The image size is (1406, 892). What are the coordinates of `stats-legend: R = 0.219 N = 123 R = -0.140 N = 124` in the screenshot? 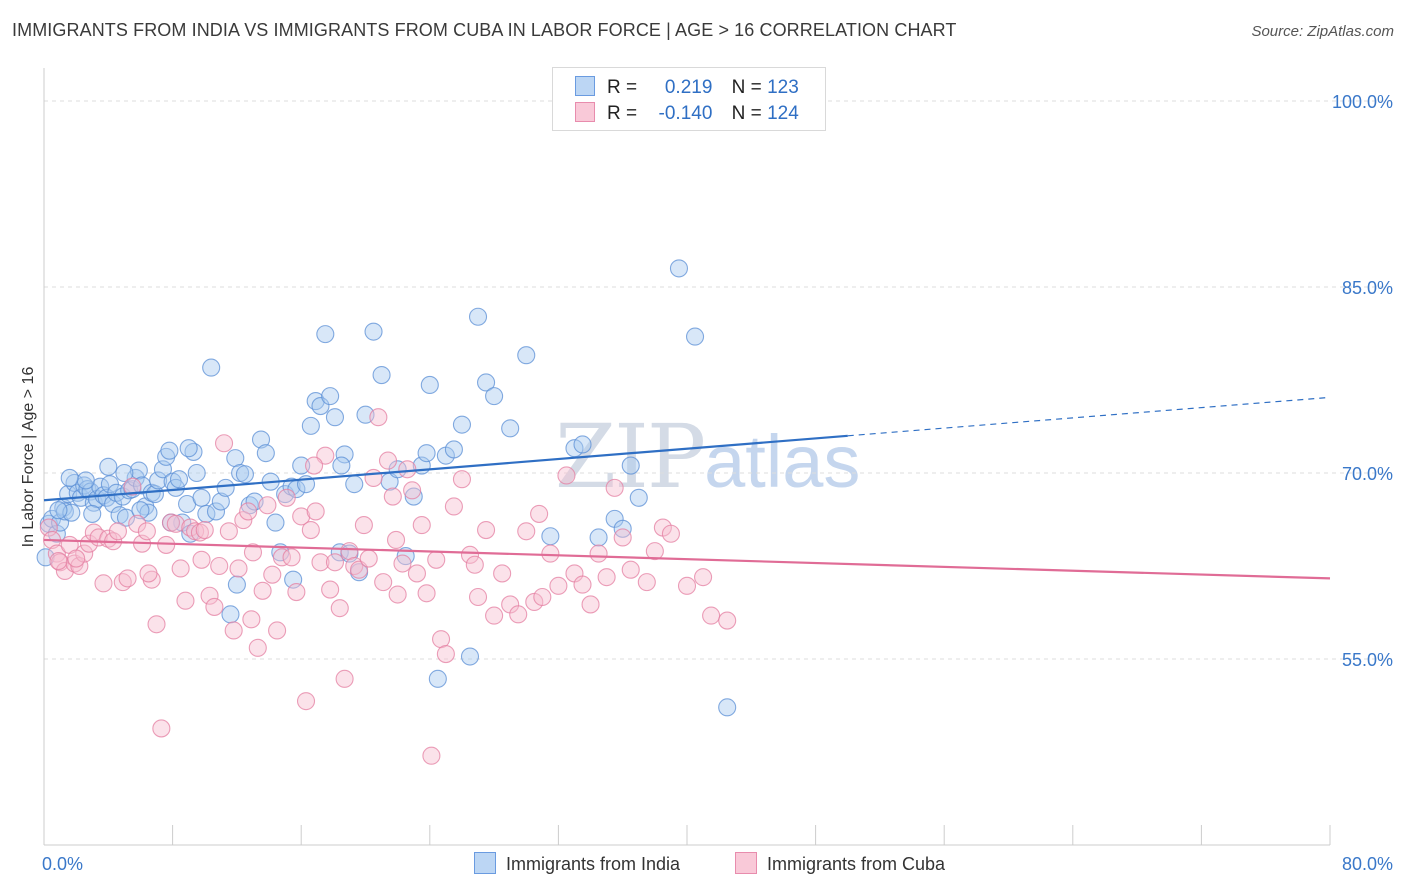 It's located at (689, 99).